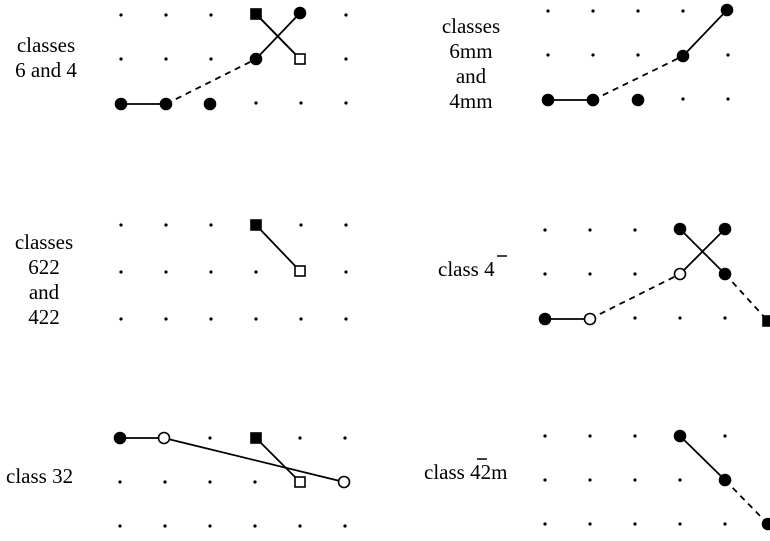  I want to click on panel-label-line: class 42m, so click(465, 472).